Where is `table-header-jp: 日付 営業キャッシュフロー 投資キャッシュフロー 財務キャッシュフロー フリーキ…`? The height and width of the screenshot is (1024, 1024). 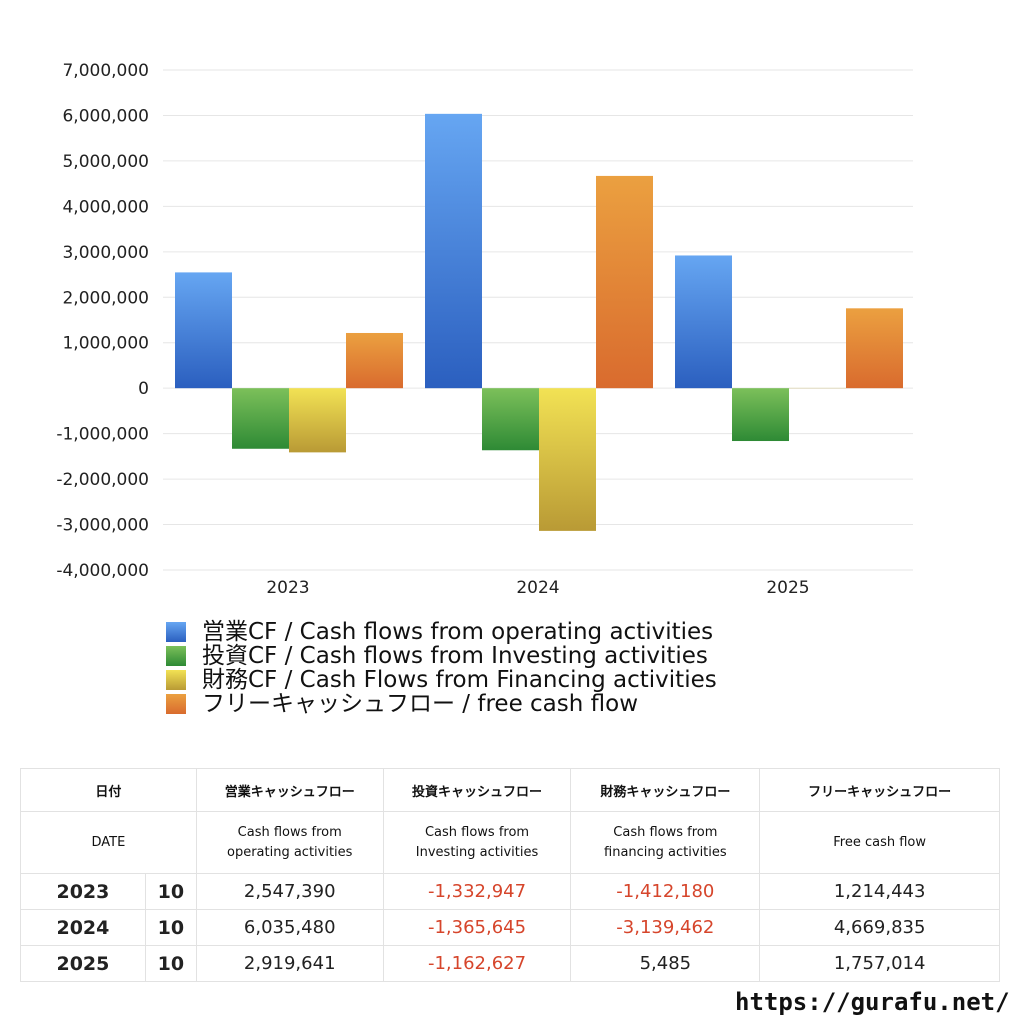
table-header-jp: 日付 営業キャッシュフロー 投資キャッシュフロー 財務キャッシュフロー フリーキ… is located at coordinates (510, 790).